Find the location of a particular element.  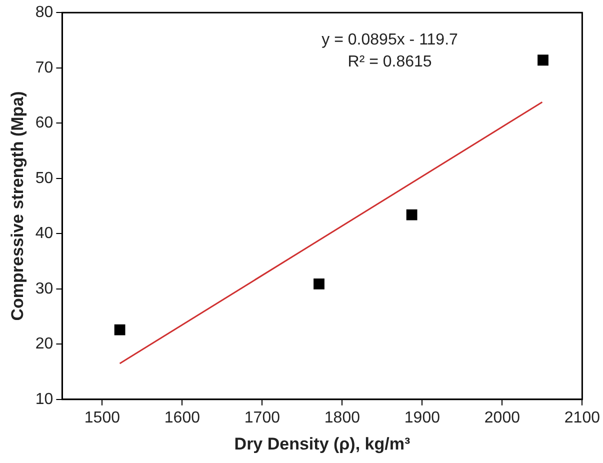

y-axis-title: Compressive strength (Mpa) is located at coordinates (17, 206).